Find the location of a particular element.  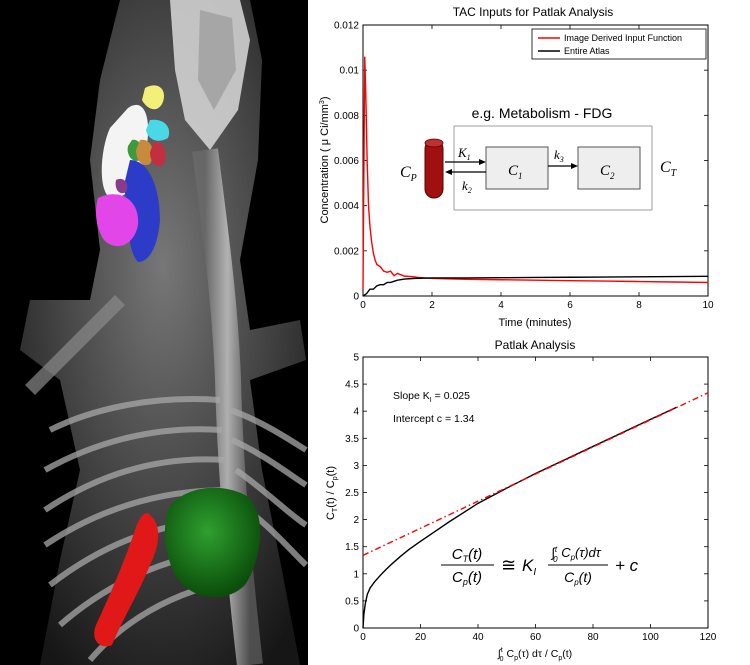

y-tick-label: 1.5 is located at coordinates (352, 547).